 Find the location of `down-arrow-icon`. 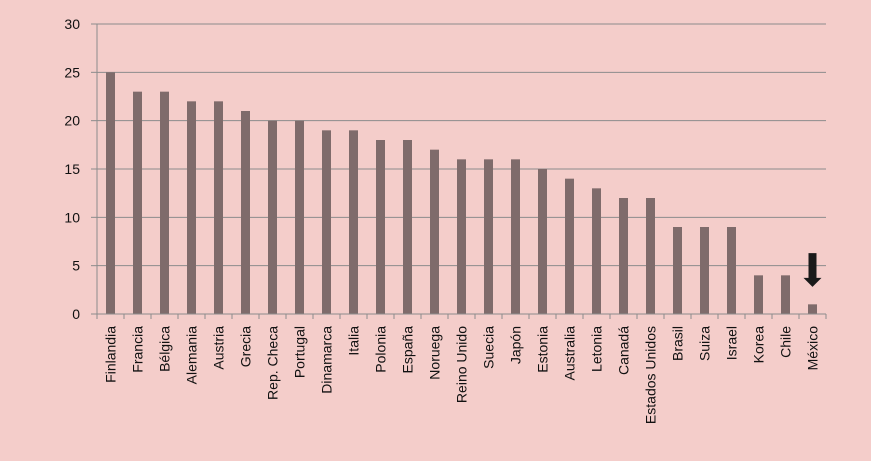

down-arrow-icon is located at coordinates (812, 270).